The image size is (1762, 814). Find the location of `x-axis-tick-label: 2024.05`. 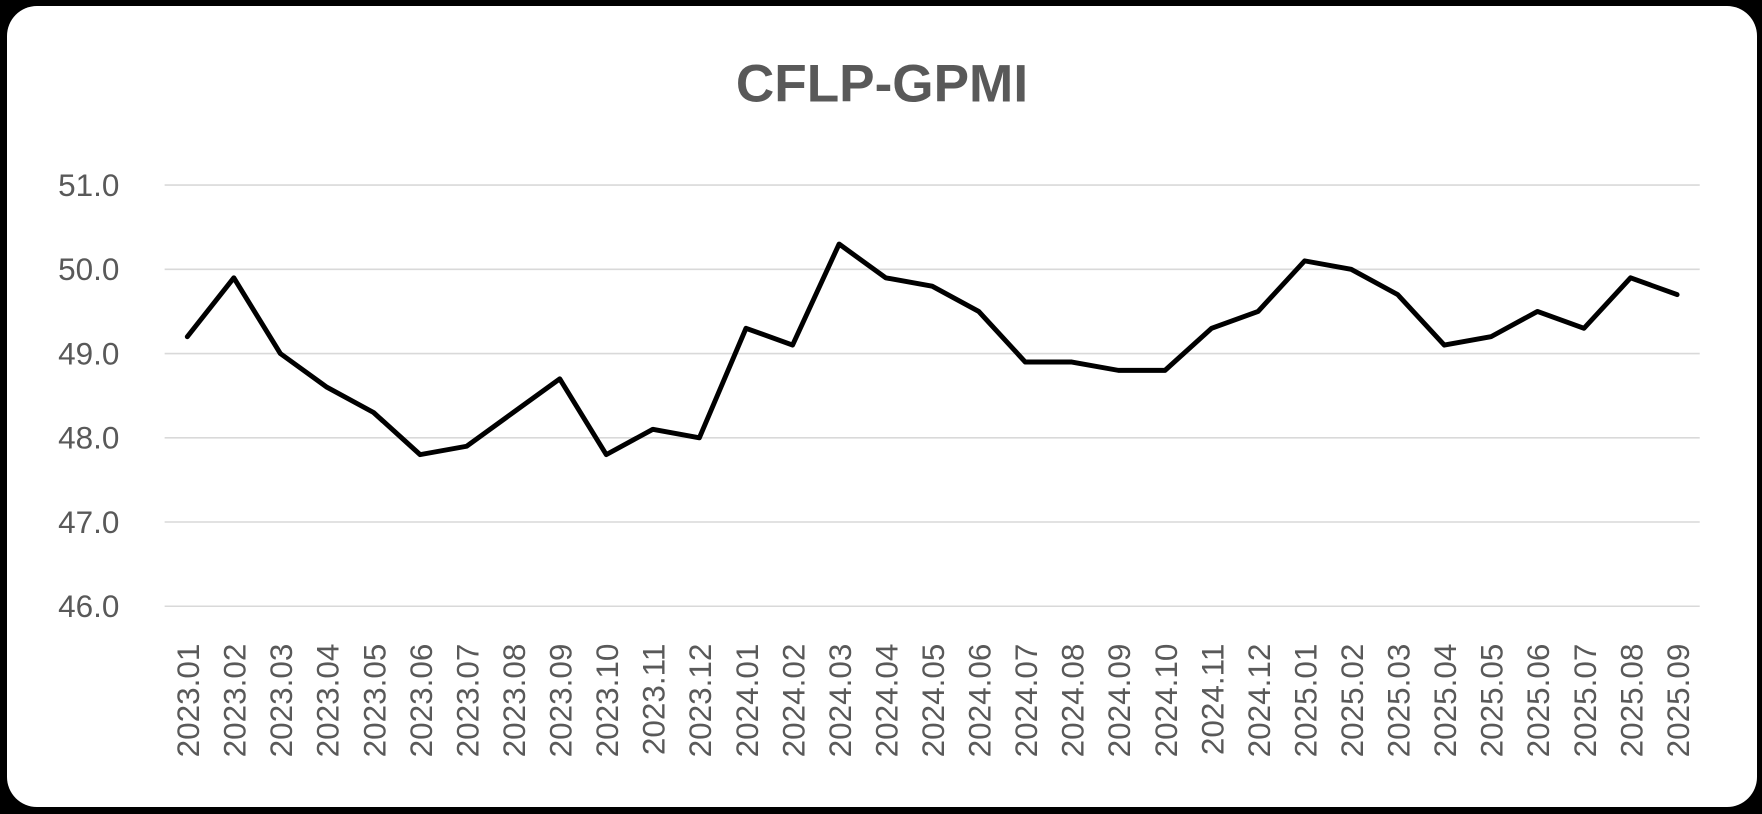

x-axis-tick-label: 2024.05 is located at coordinates (933, 701).